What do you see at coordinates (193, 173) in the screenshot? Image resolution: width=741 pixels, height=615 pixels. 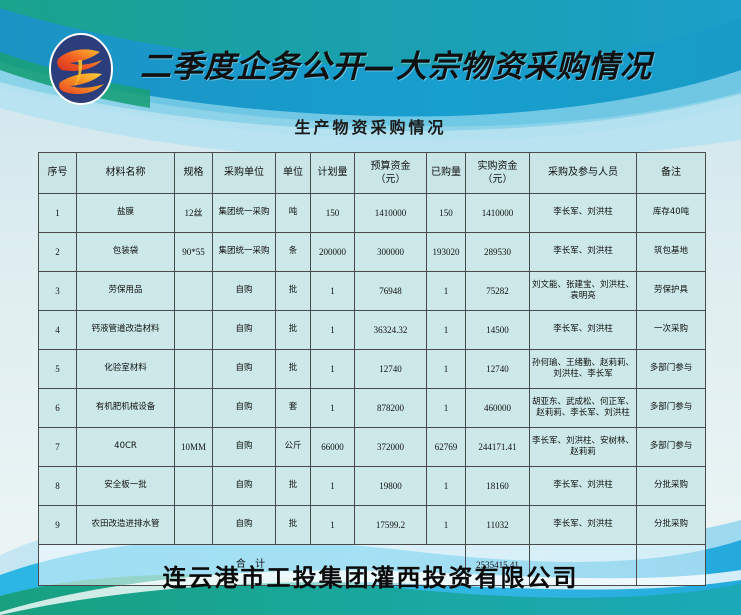 I see `header-cell-spec: 规格` at bounding box center [193, 173].